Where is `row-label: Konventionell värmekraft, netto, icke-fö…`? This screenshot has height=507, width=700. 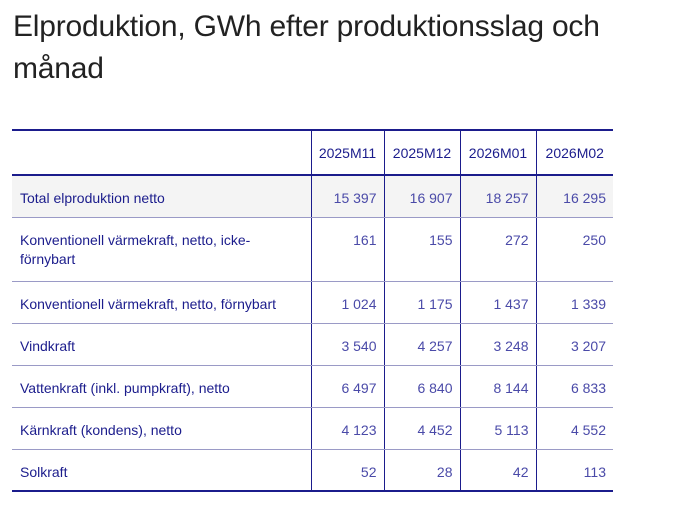 row-label: Konventionell värmekraft, netto, icke-fö… is located at coordinates (161, 249).